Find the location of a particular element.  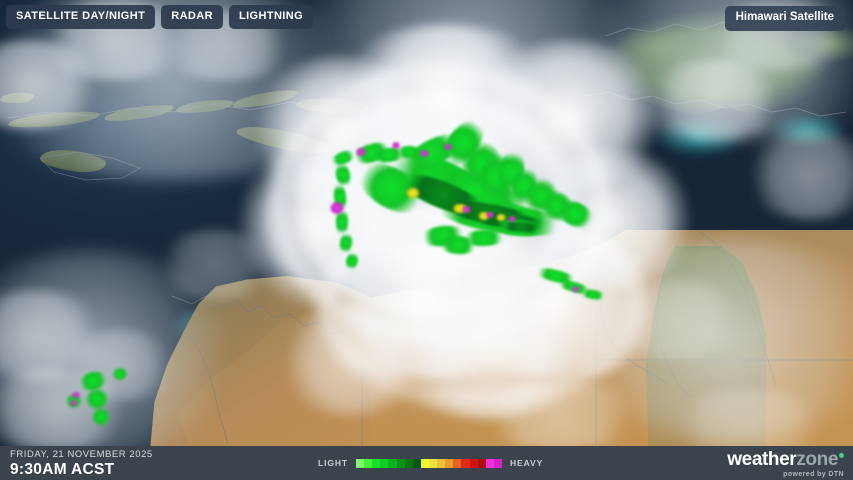

layer-toggle-bar: SATELLITE DAY/NIGHT RADAR LIGHTNING is located at coordinates (426, 17).